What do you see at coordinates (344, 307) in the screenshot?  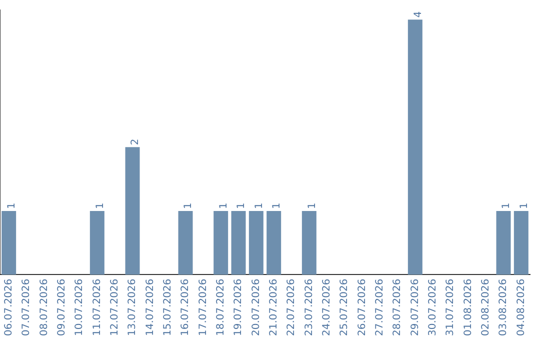 I see `x-tick-label: 25.07.2026` at bounding box center [344, 307].